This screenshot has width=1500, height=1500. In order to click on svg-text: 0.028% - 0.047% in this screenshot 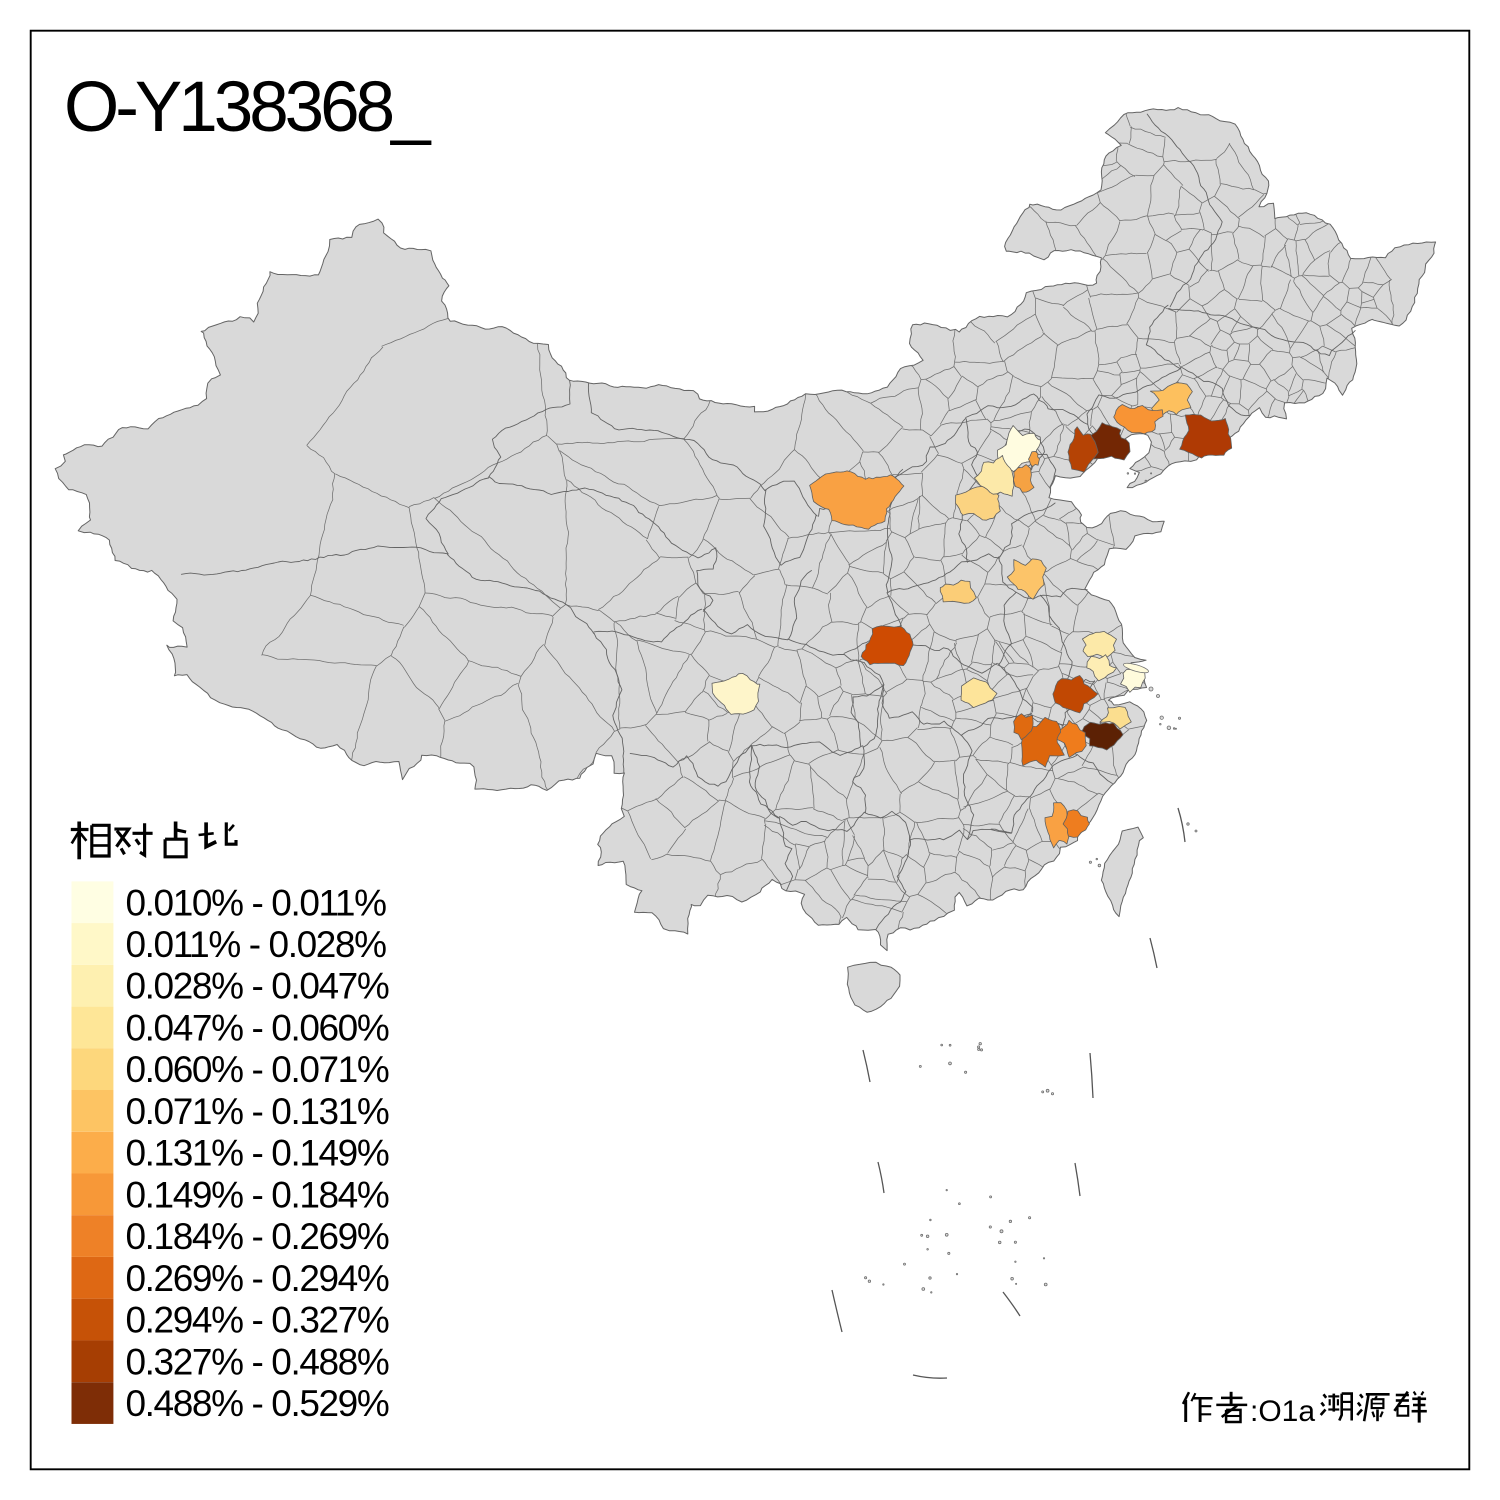, I will do `click(257, 986)`.